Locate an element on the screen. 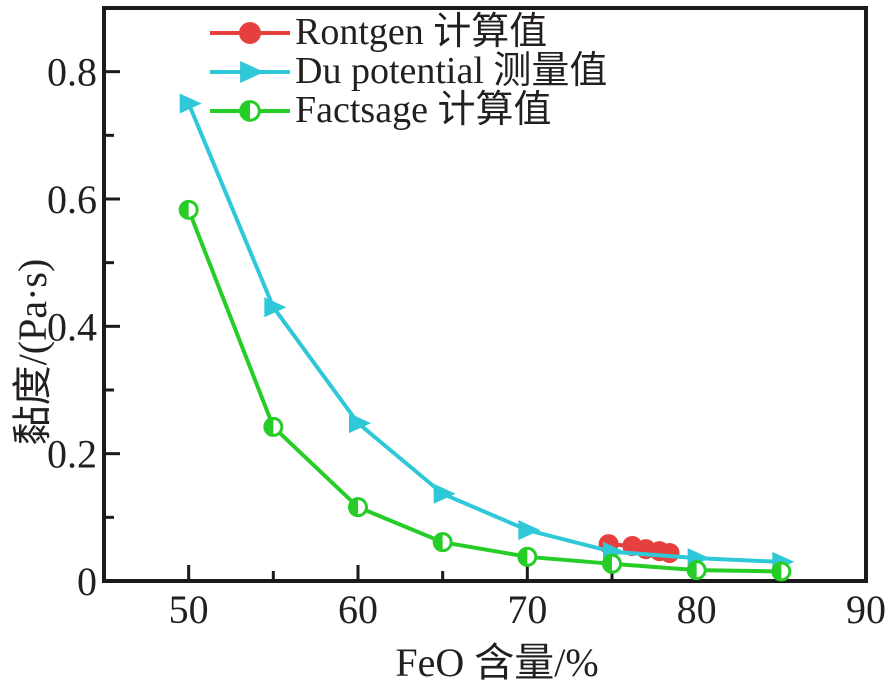 This screenshot has width=888, height=692. x-tick-label: 70 is located at coordinates (527, 609).